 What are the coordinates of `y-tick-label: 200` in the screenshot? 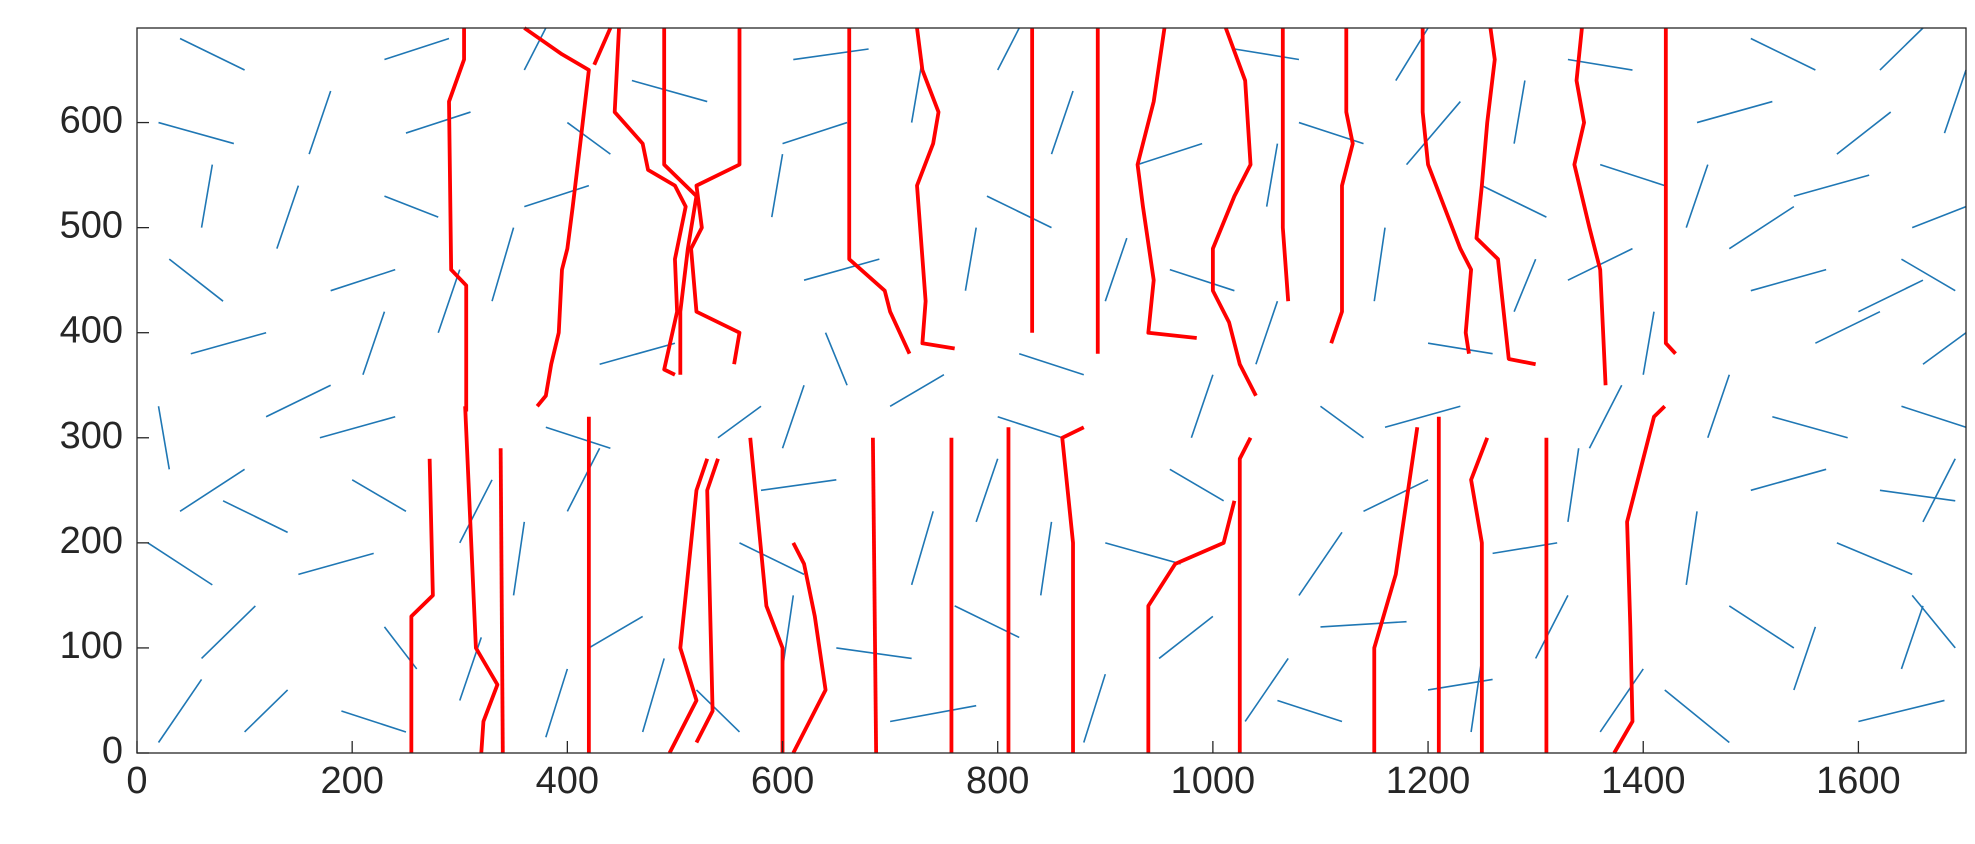 It's located at (91, 541).